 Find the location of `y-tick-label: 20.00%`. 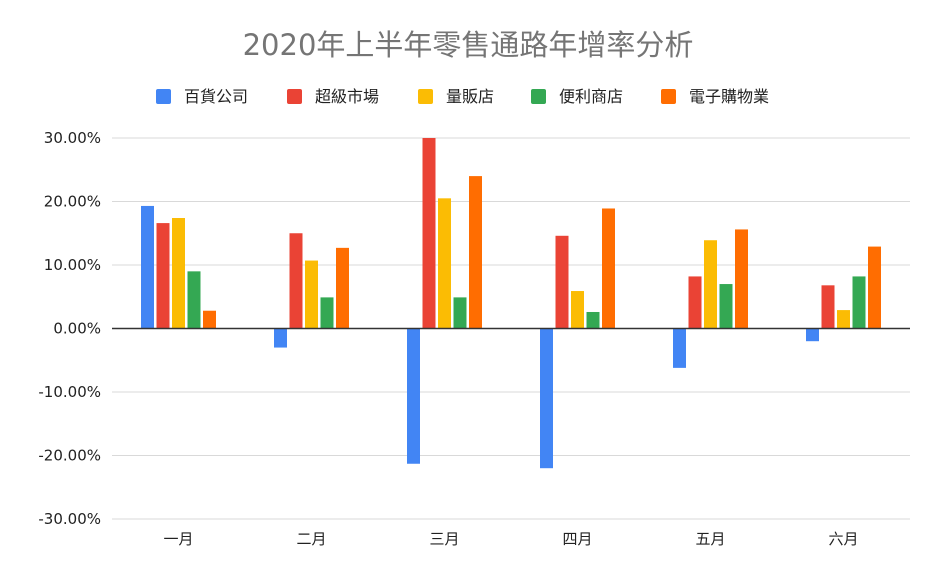

y-tick-label: 20.00% is located at coordinates (72, 202).